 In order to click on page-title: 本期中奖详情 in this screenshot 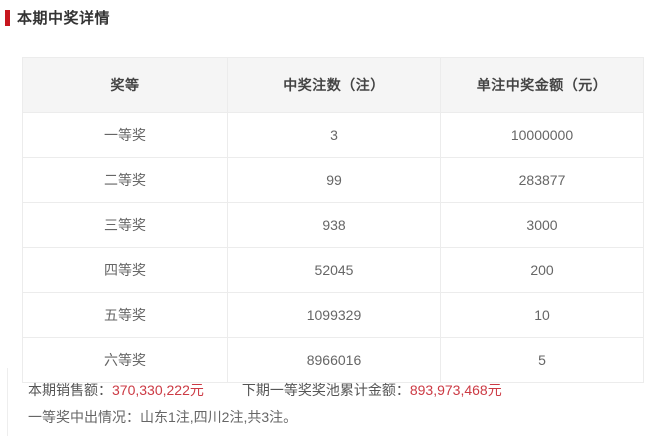, I will do `click(64, 18)`.